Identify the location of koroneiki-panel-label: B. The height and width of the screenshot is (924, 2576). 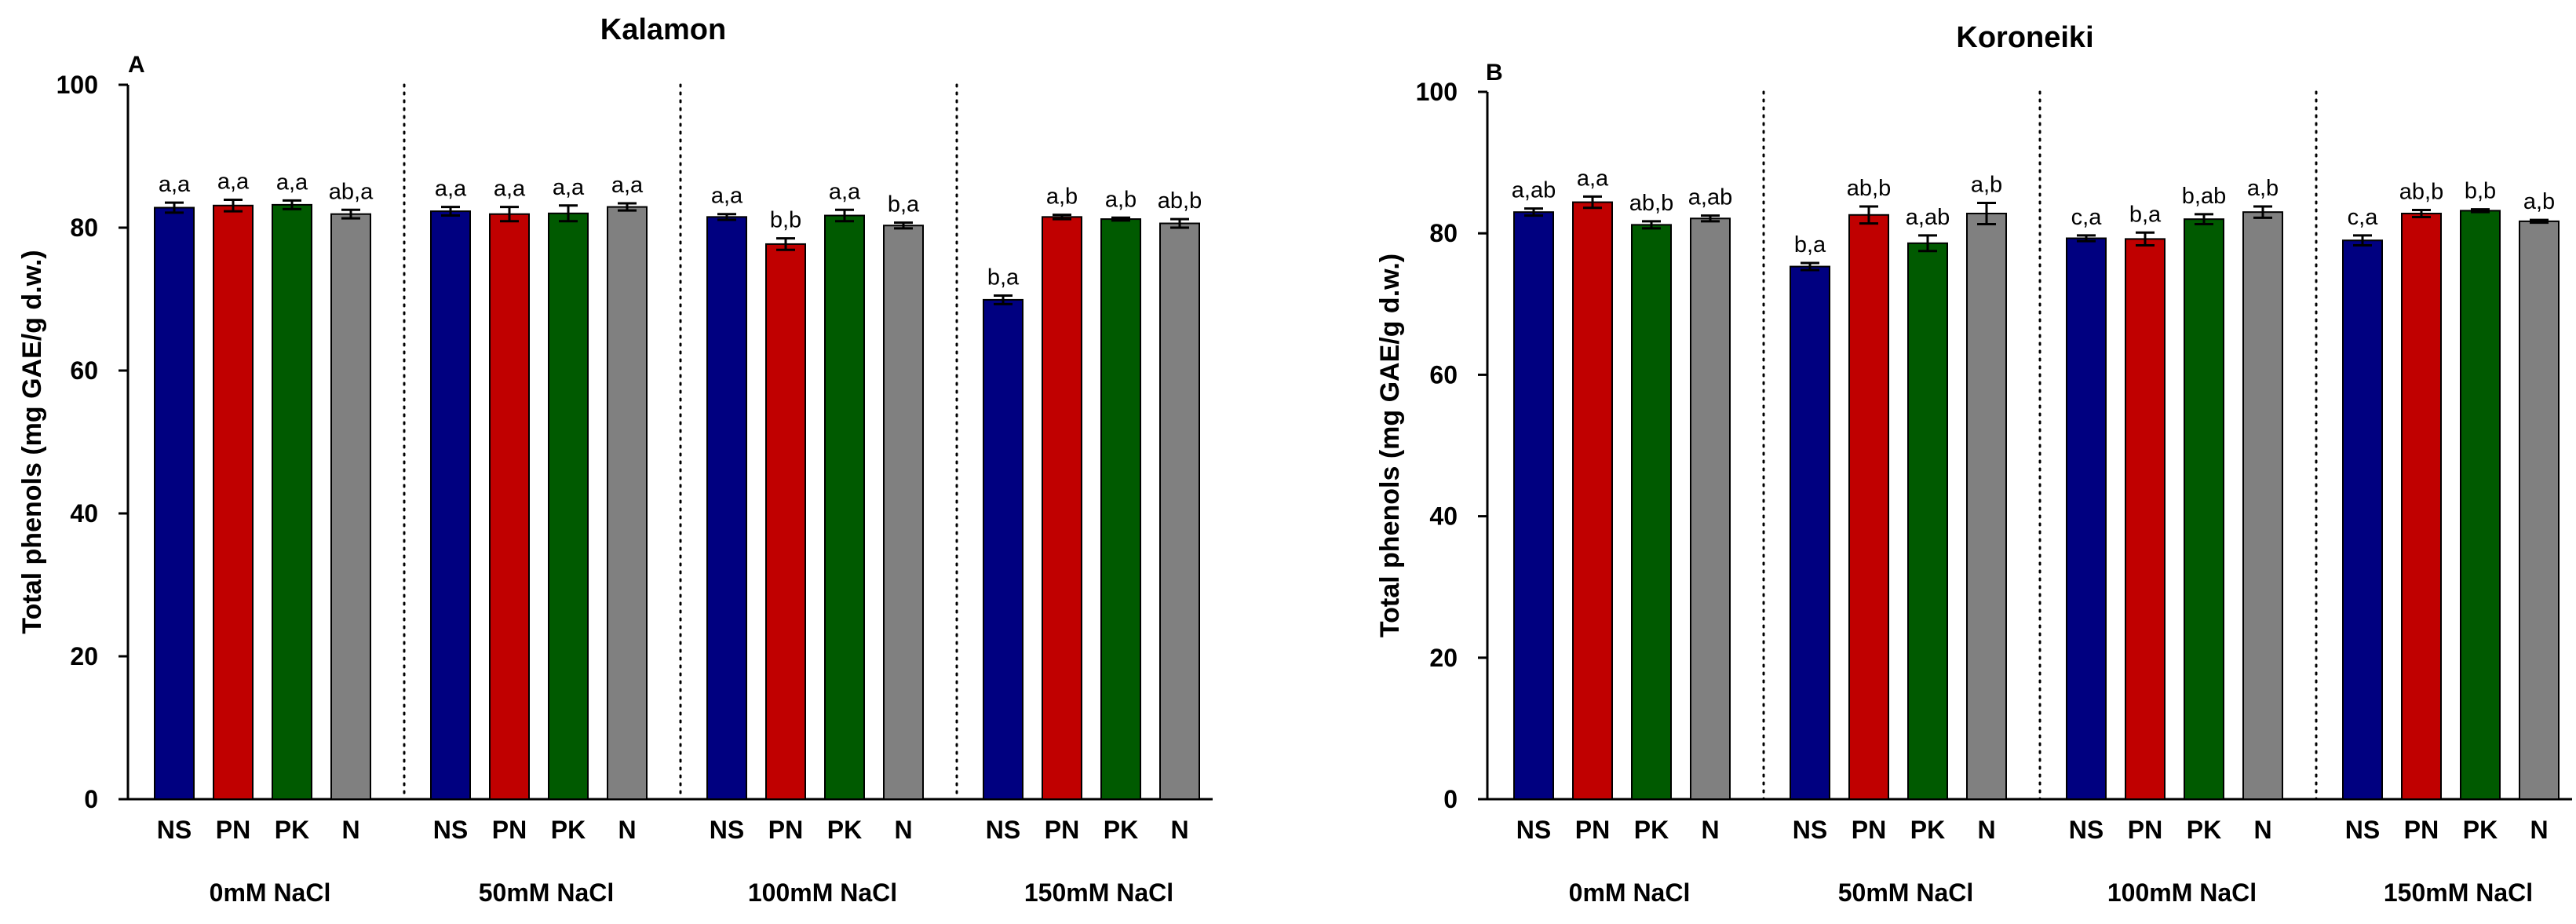
(1494, 73).